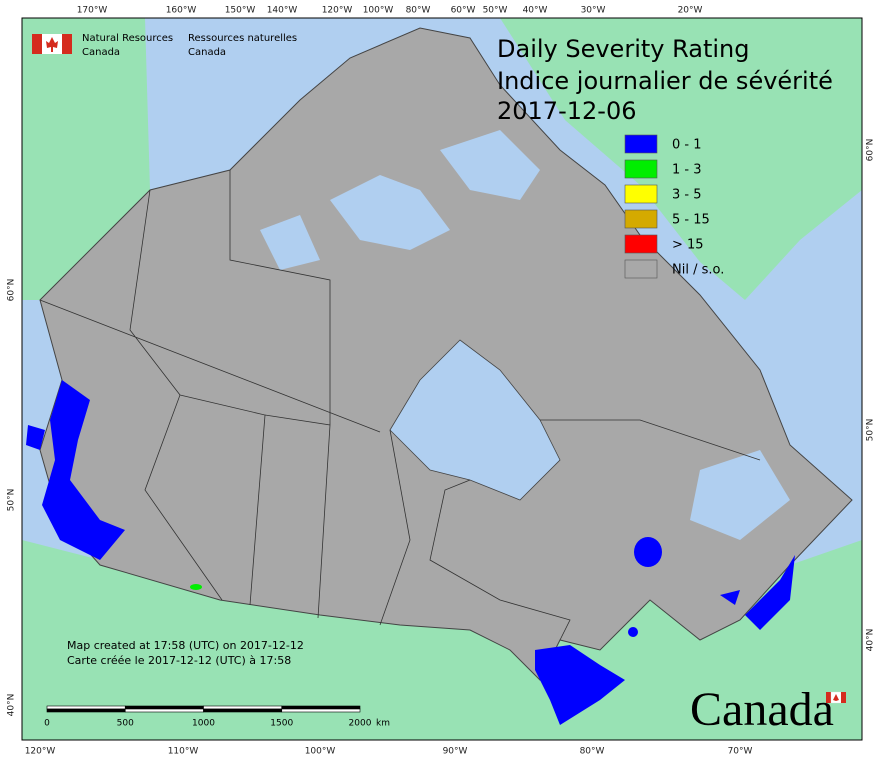 The image size is (880, 760). I want to click on graticule-label: 90°W, so click(455, 752).